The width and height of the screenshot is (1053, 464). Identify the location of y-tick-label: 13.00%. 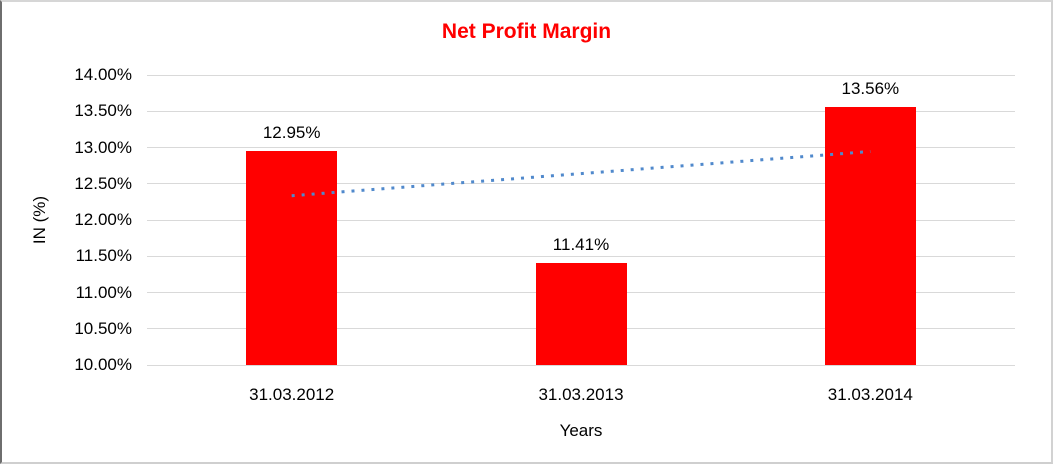
(103, 147).